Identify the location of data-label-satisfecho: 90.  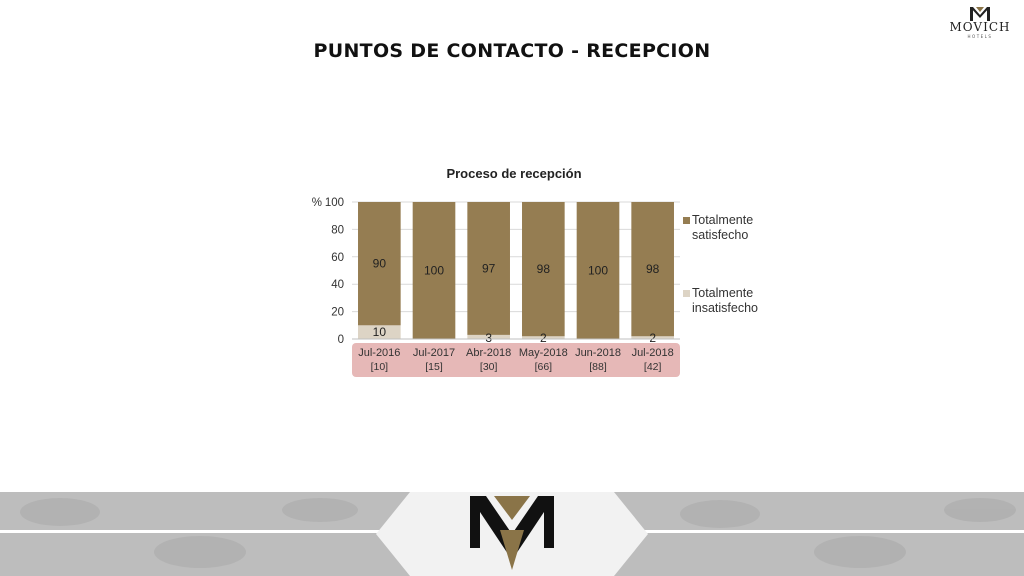
(380, 264).